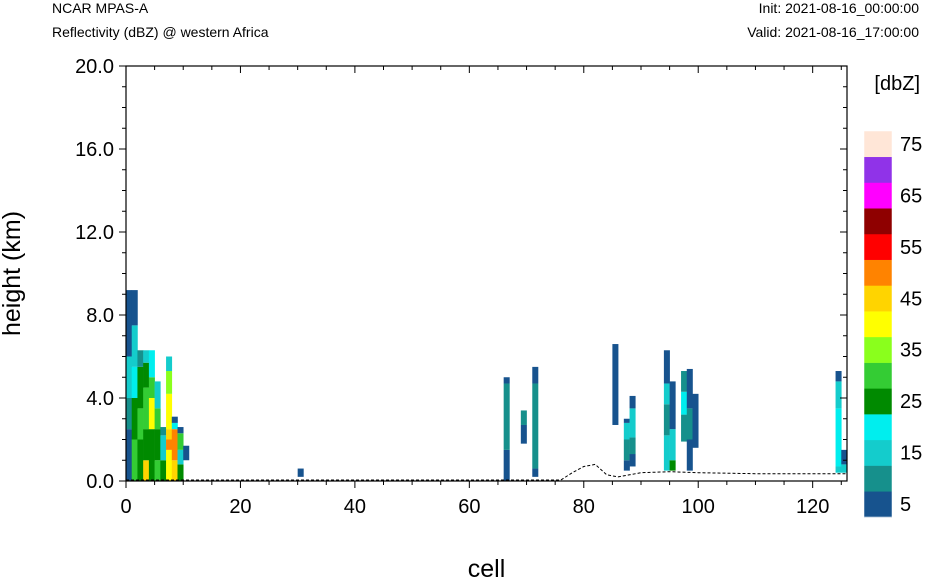 This screenshot has height=580, width=925. Describe the element at coordinates (100, 316) in the screenshot. I see `y-tick-label: 8.0` at that location.